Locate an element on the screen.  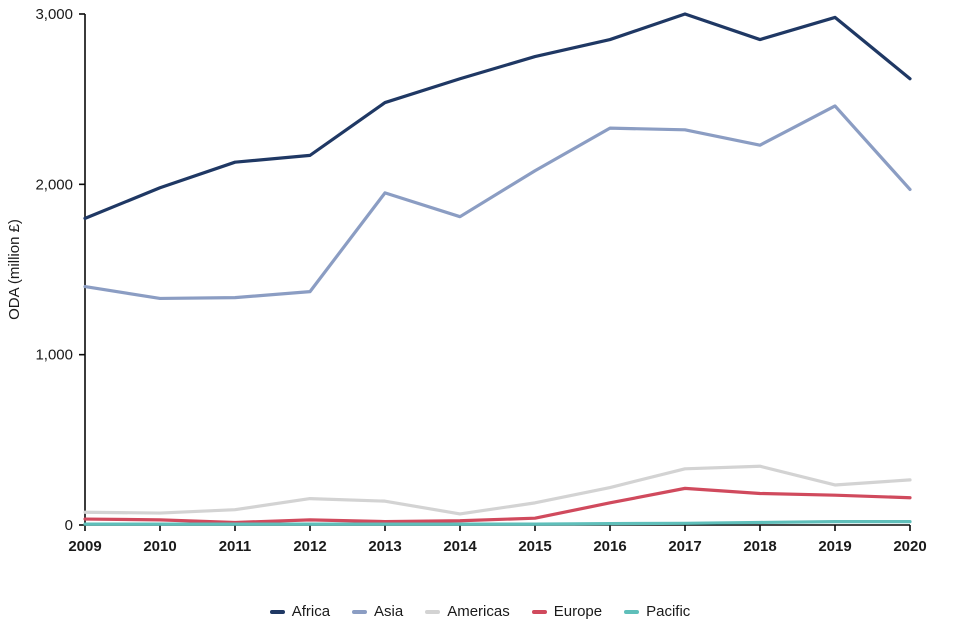
x-tick-label: 2014 is located at coordinates (460, 546).